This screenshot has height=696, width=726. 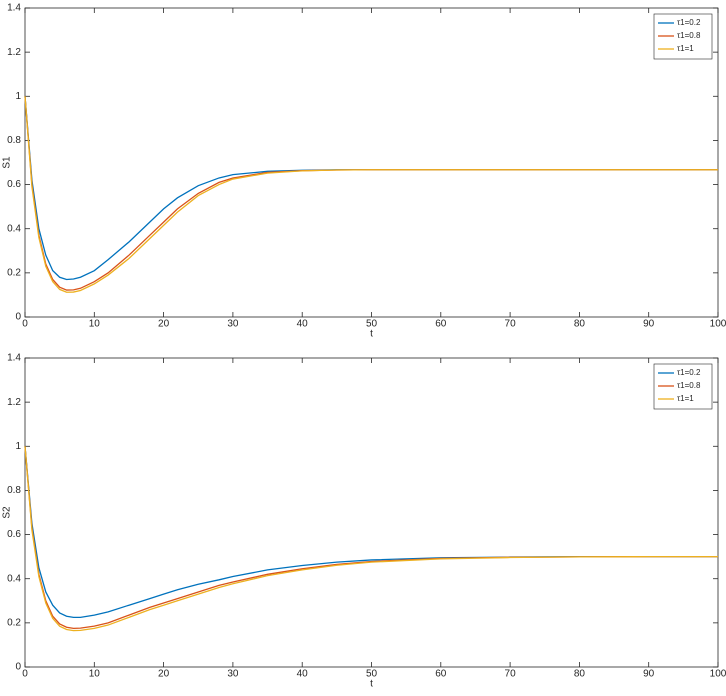 What do you see at coordinates (7, 512) in the screenshot?
I see `y-axis-label: S2` at bounding box center [7, 512].